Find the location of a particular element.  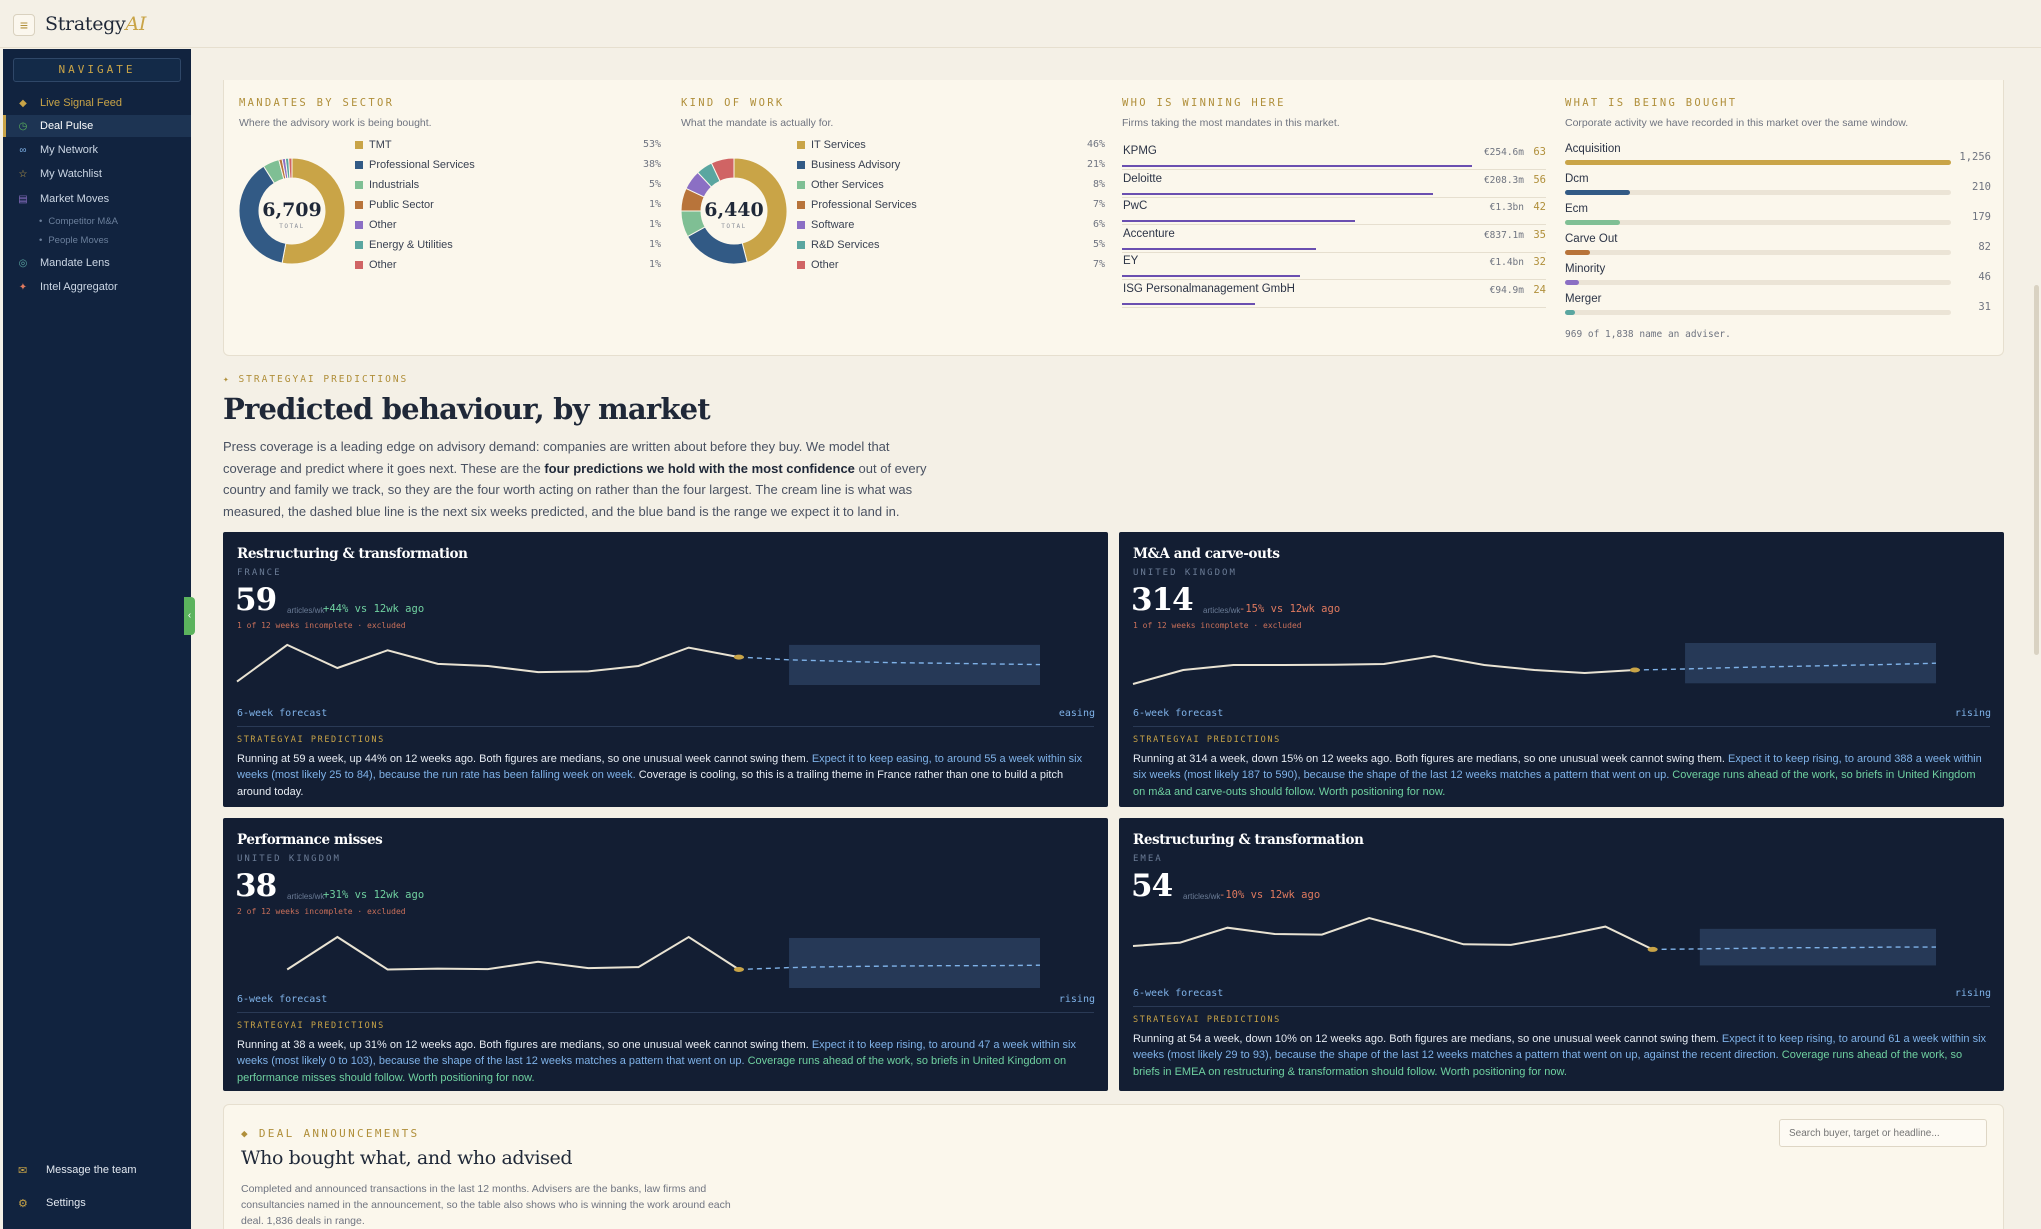

legend-label: Professional Services is located at coordinates (422, 165).